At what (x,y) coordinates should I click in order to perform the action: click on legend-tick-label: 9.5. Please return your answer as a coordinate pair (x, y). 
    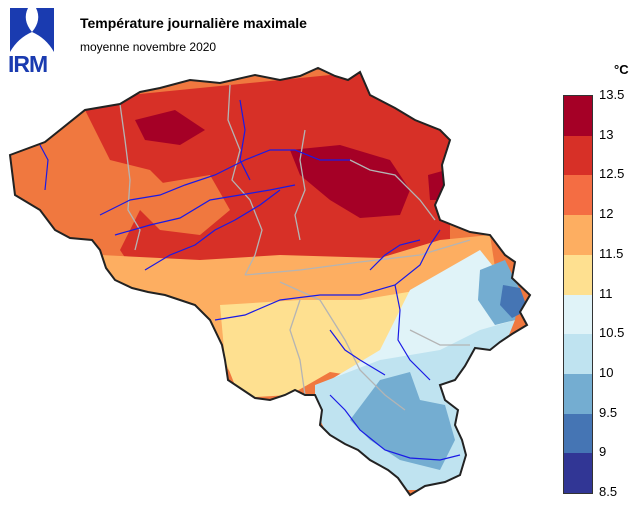
    Looking at the image, I should click on (608, 412).